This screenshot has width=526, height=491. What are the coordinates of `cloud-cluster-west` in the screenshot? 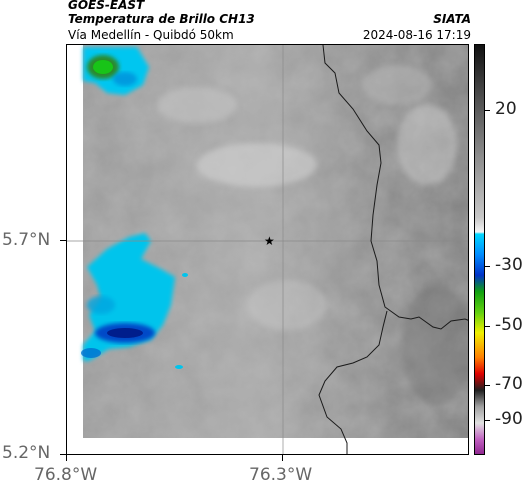 It's located at (134, 301).